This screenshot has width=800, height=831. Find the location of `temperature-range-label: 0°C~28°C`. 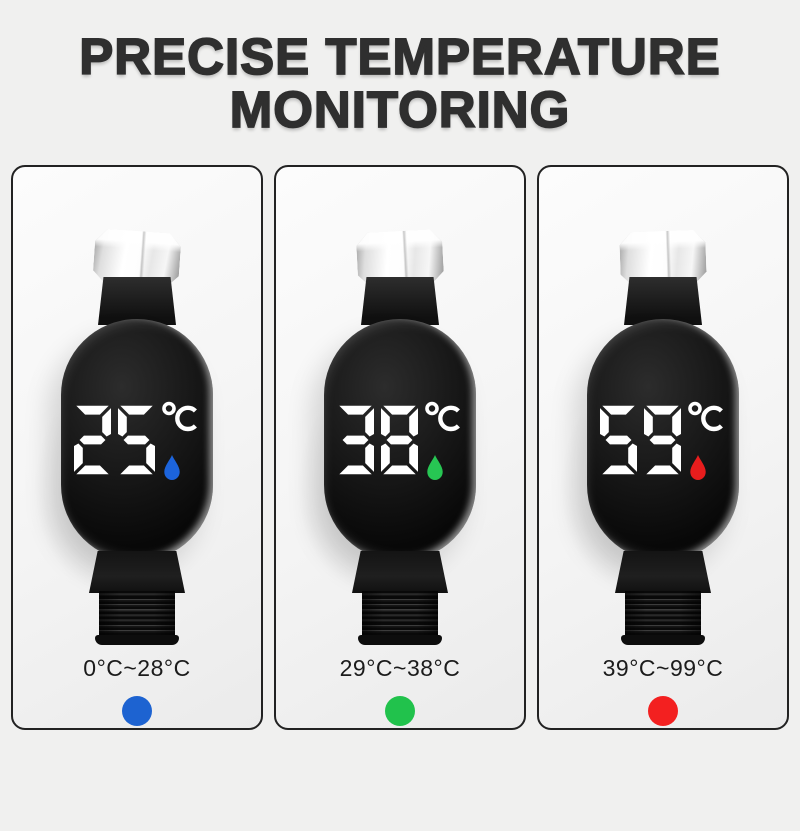

temperature-range-label: 0°C~28°C is located at coordinates (137, 668).